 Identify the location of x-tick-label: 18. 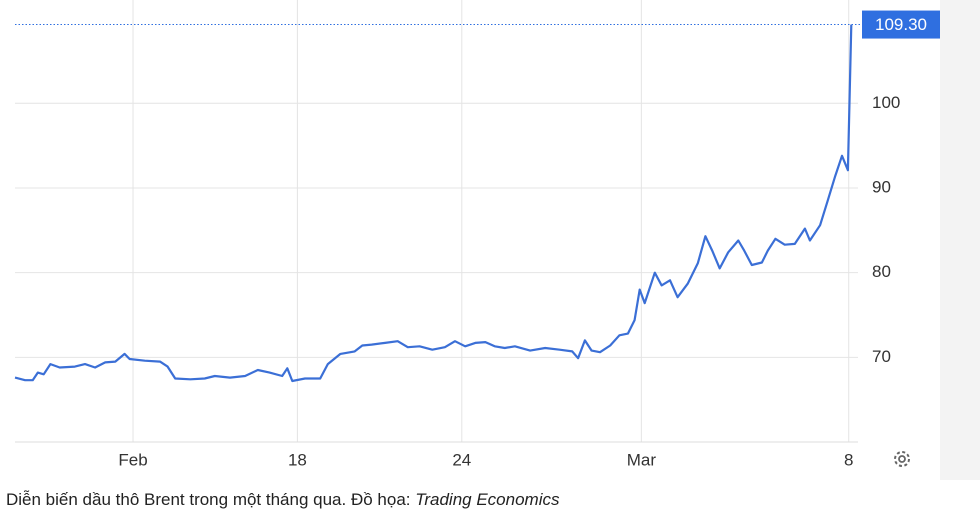
(297, 459).